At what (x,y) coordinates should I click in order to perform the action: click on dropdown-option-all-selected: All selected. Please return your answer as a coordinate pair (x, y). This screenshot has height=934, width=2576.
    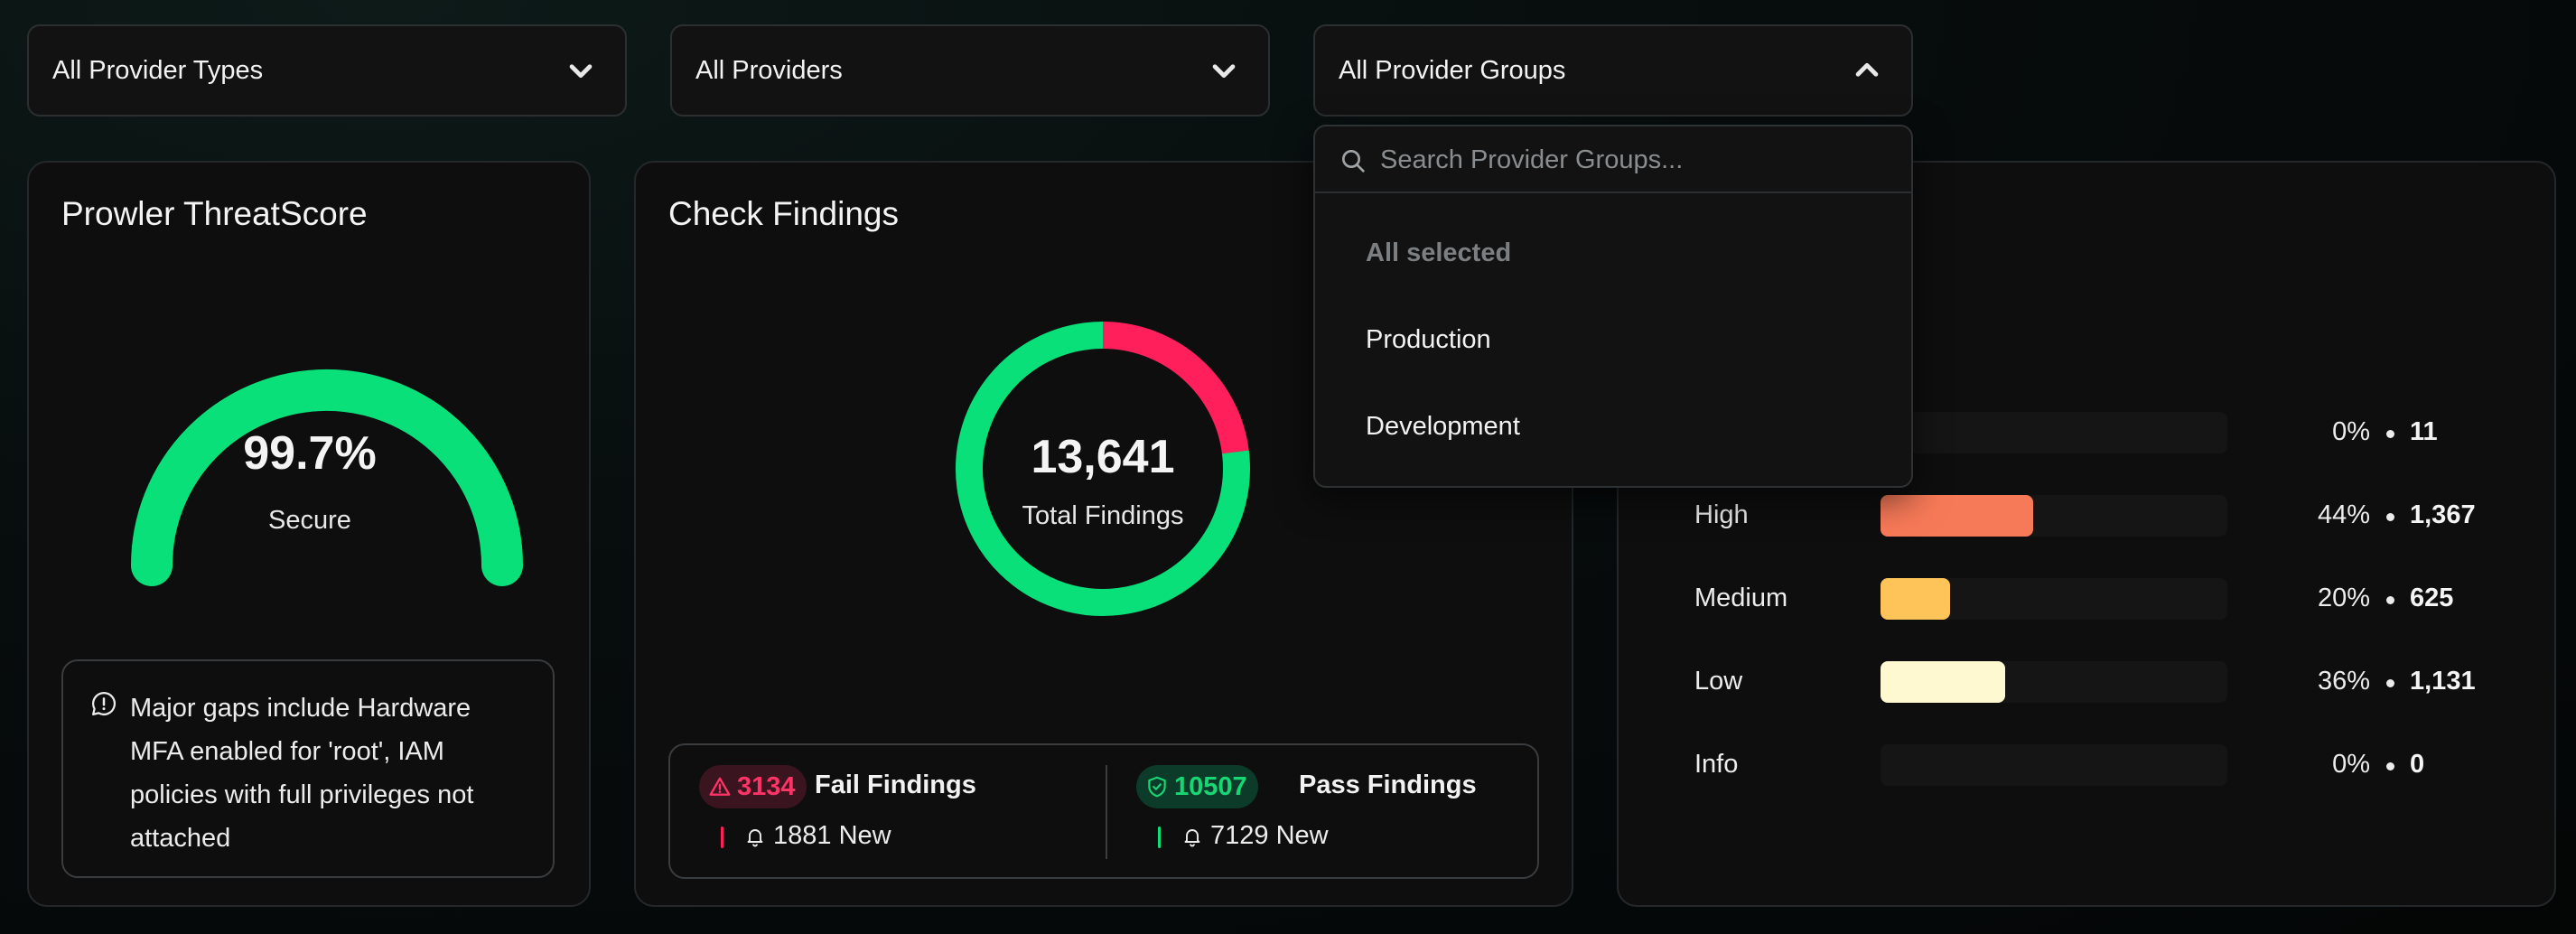
    Looking at the image, I should click on (1439, 252).